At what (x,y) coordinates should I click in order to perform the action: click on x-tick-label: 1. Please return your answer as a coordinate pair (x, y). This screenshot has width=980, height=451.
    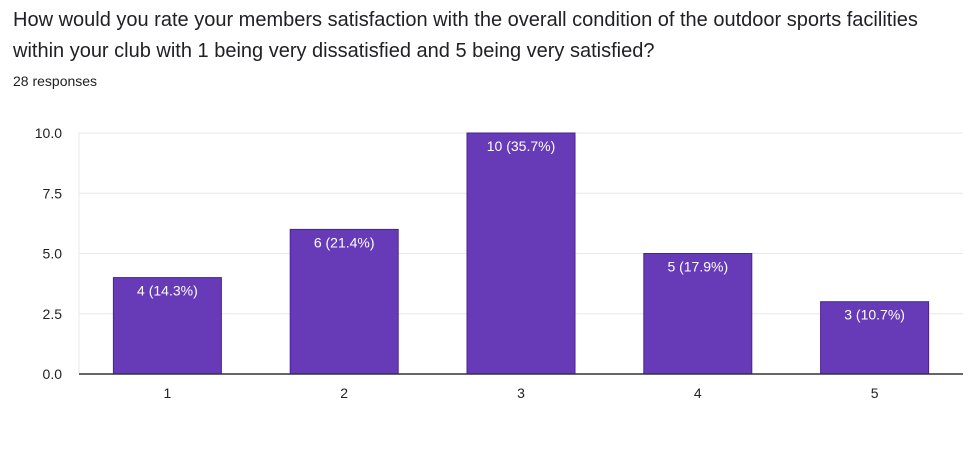
    Looking at the image, I should click on (168, 393).